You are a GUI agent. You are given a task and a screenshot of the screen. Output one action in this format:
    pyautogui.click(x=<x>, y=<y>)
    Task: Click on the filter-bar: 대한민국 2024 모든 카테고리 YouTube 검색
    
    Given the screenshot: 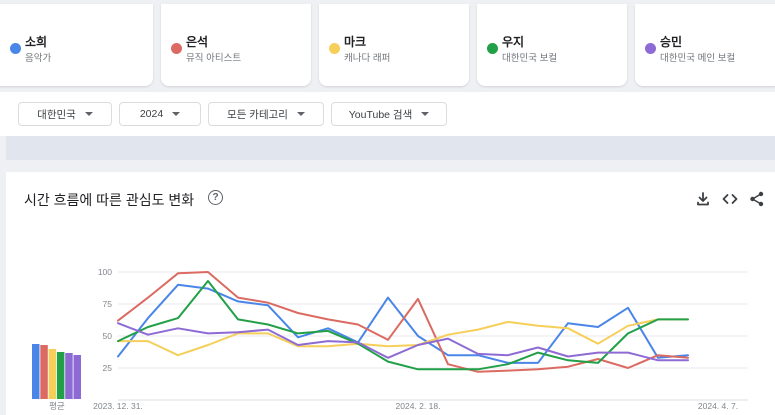 What is the action you would take?
    pyautogui.click(x=387, y=114)
    